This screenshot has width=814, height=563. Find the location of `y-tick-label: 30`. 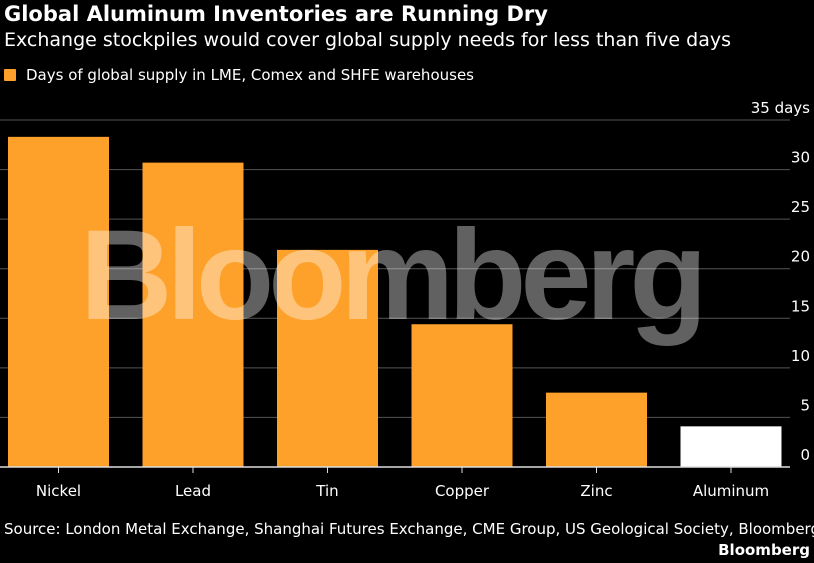

y-tick-label: 30 is located at coordinates (800, 158).